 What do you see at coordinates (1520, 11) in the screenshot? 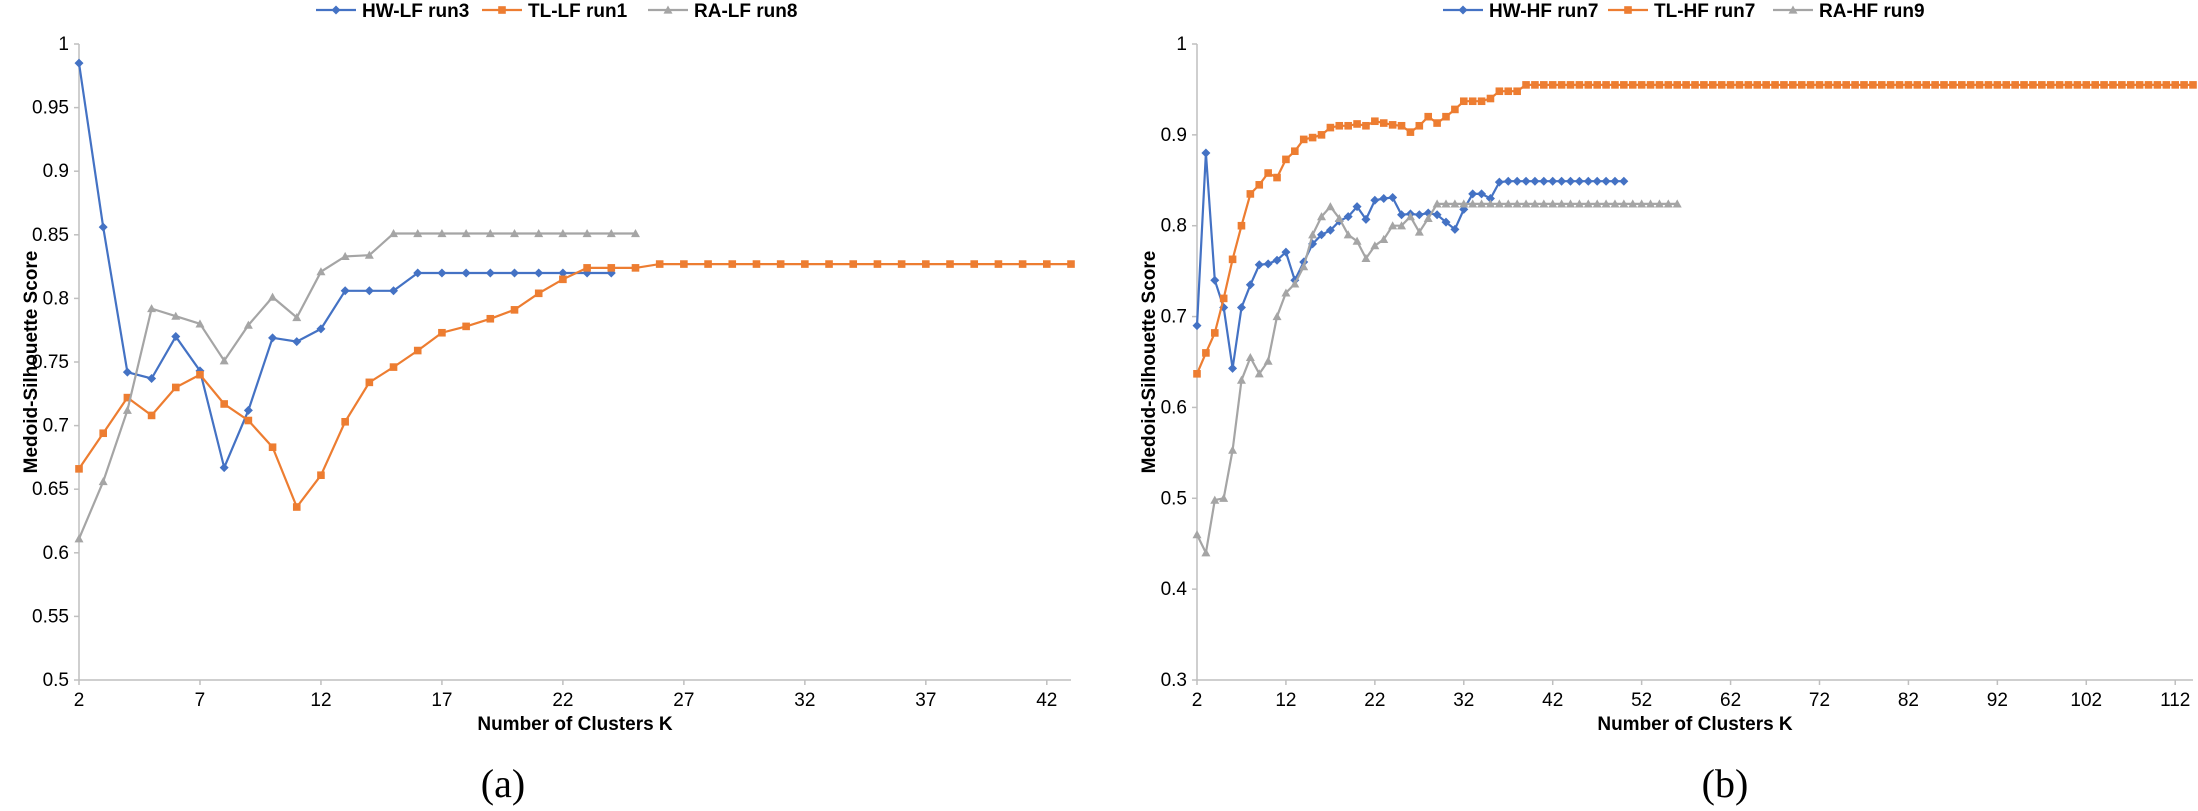
I see `legend-item: HW-HF run7` at bounding box center [1520, 11].